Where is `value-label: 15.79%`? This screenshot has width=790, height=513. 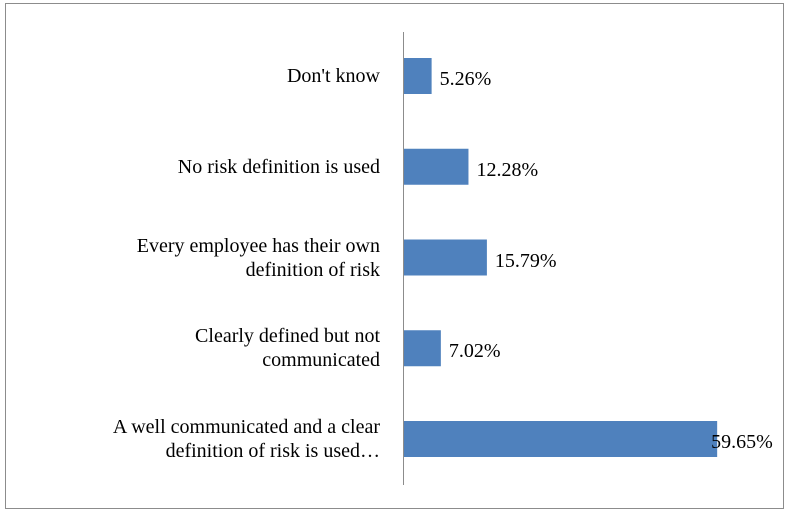
value-label: 15.79% is located at coordinates (525, 260).